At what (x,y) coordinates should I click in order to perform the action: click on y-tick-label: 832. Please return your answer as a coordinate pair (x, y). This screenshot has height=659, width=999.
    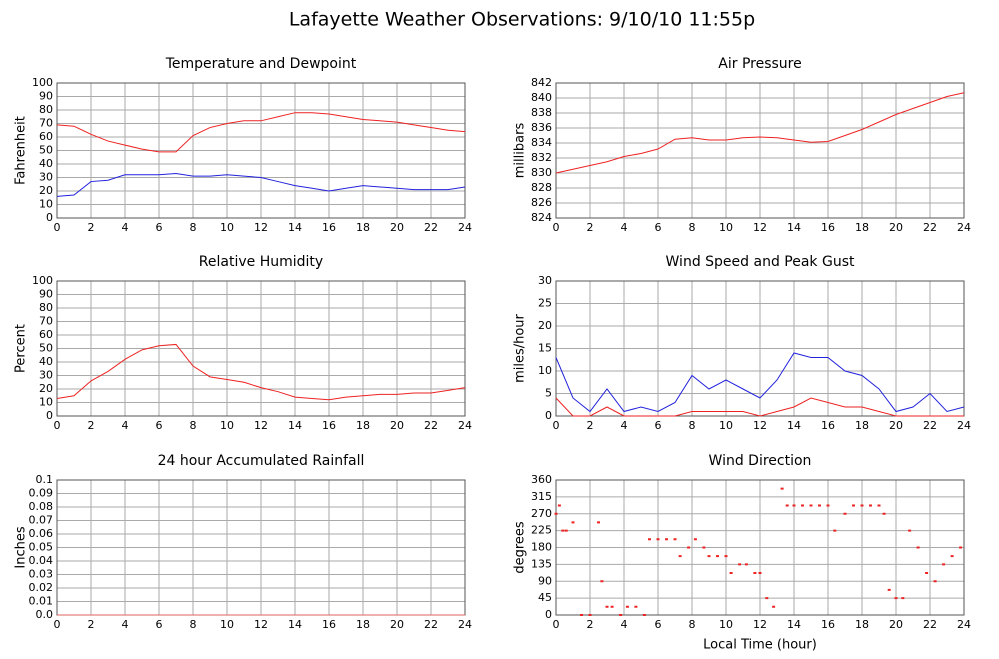
    Looking at the image, I should click on (541, 157).